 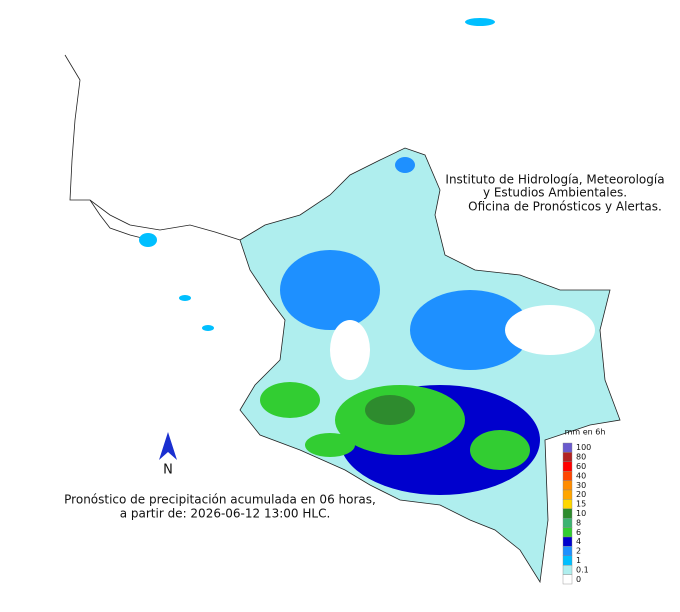 I want to click on legend-label: 8, so click(x=578, y=522).